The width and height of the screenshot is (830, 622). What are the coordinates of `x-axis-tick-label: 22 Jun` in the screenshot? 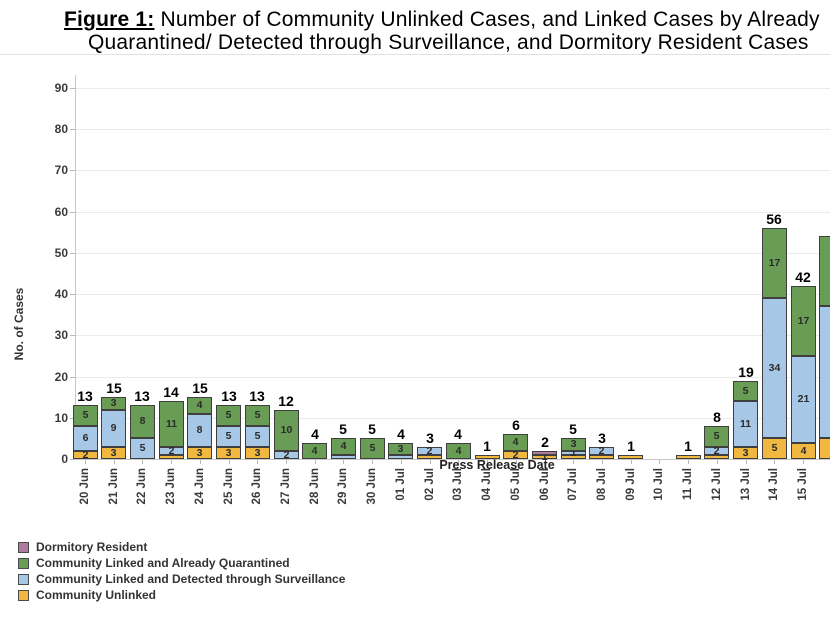 It's located at (142, 486).